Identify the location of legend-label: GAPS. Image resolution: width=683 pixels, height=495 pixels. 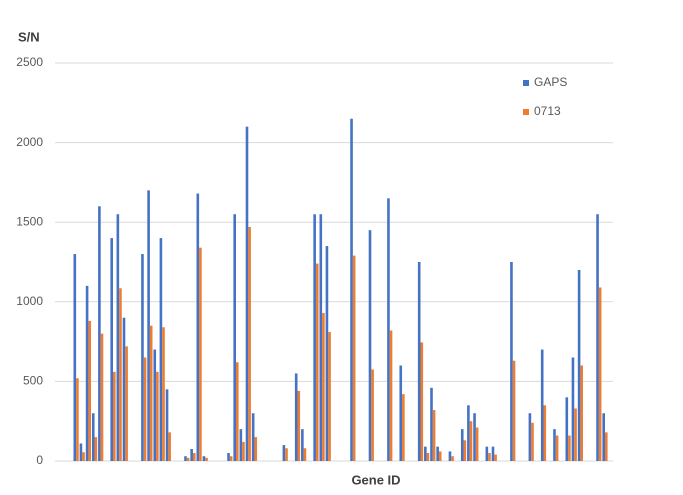
(550, 82).